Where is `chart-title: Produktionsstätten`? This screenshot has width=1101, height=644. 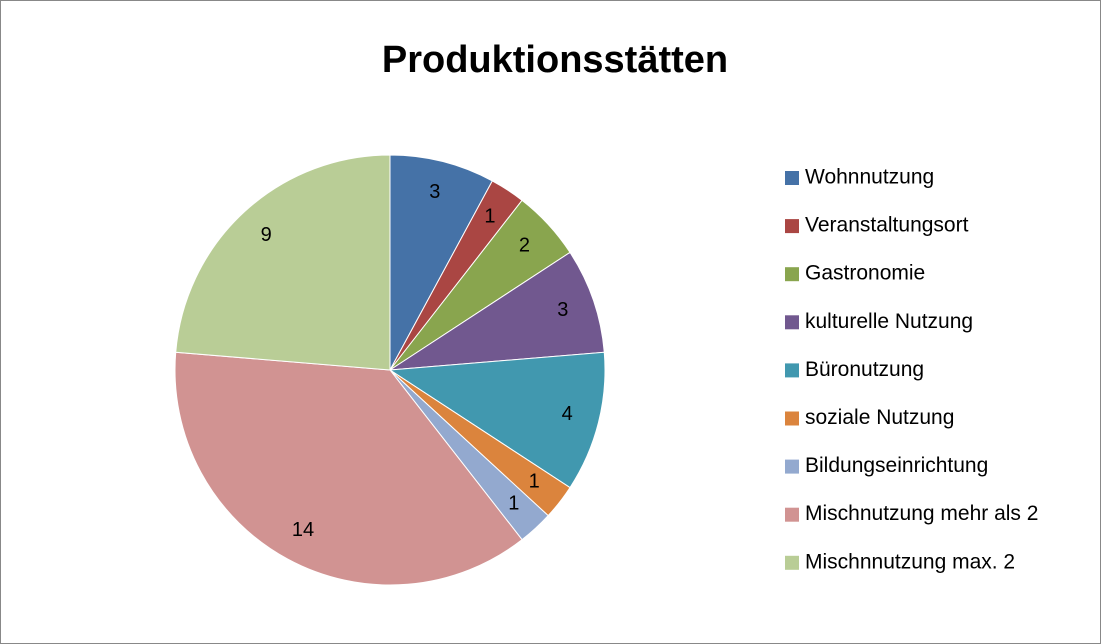 chart-title: Produktionsstätten is located at coordinates (555, 60).